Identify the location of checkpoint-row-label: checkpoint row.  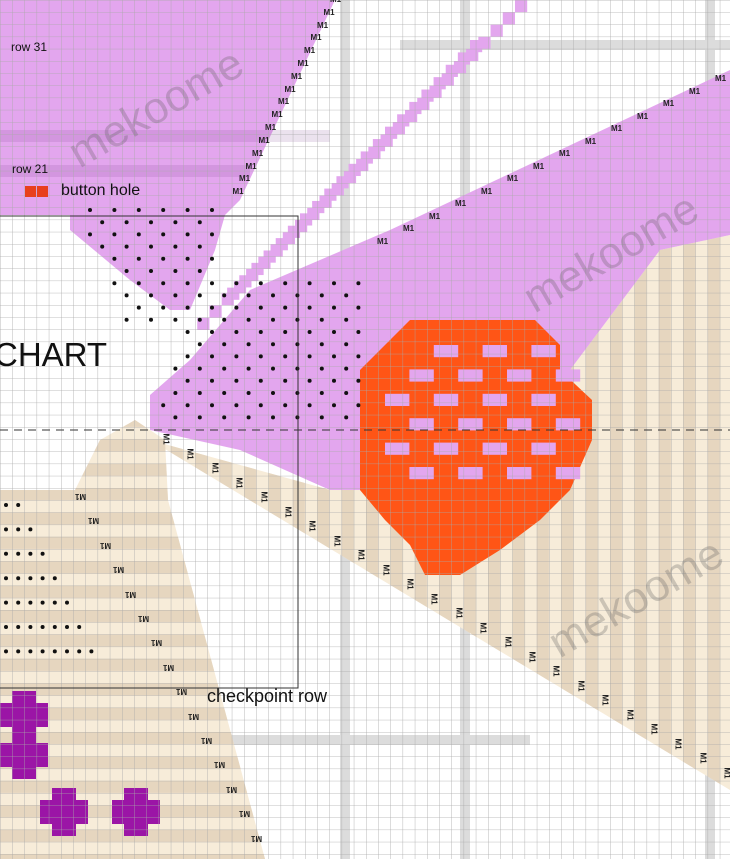
(267, 696).